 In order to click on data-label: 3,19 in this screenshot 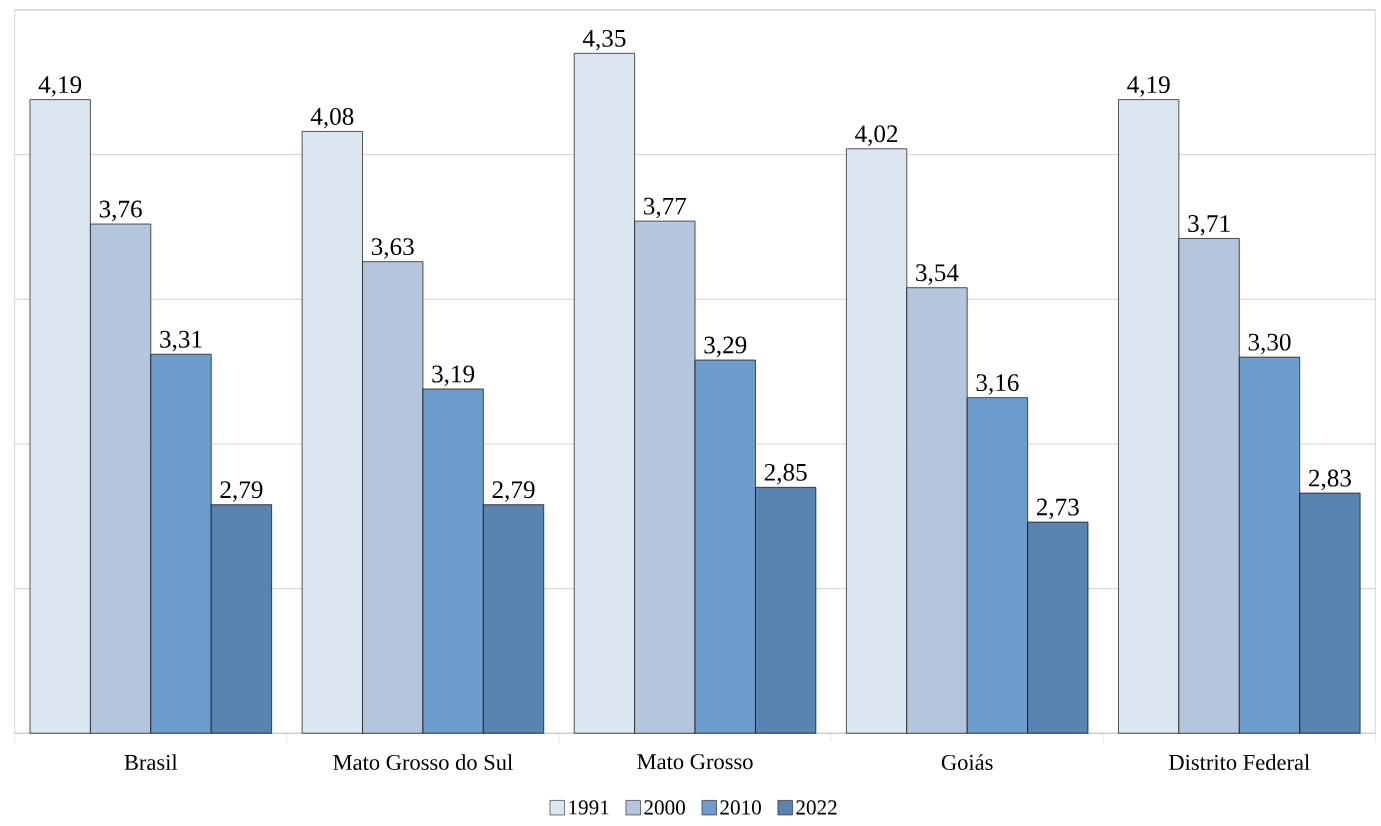, I will do `click(453, 376)`.